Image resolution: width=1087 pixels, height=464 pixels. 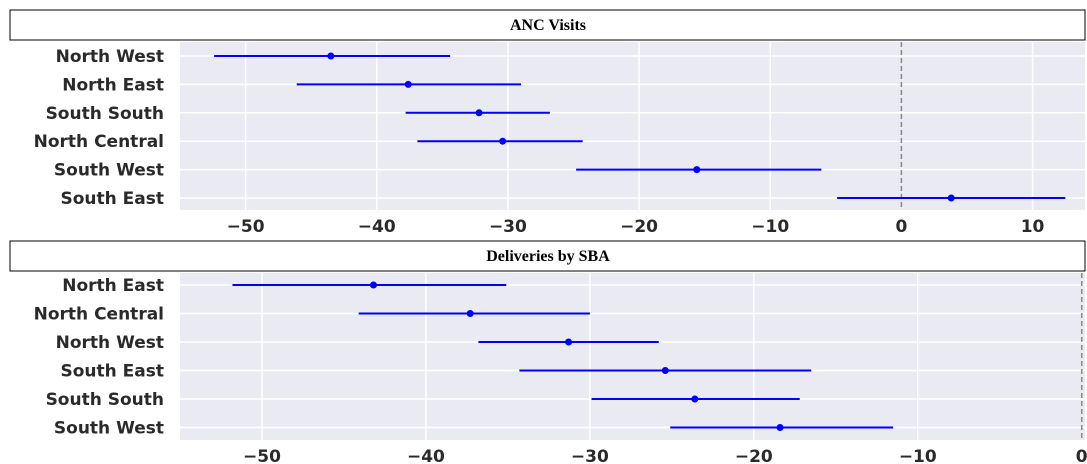 I want to click on panel-1-title-box, so click(x=547, y=25).